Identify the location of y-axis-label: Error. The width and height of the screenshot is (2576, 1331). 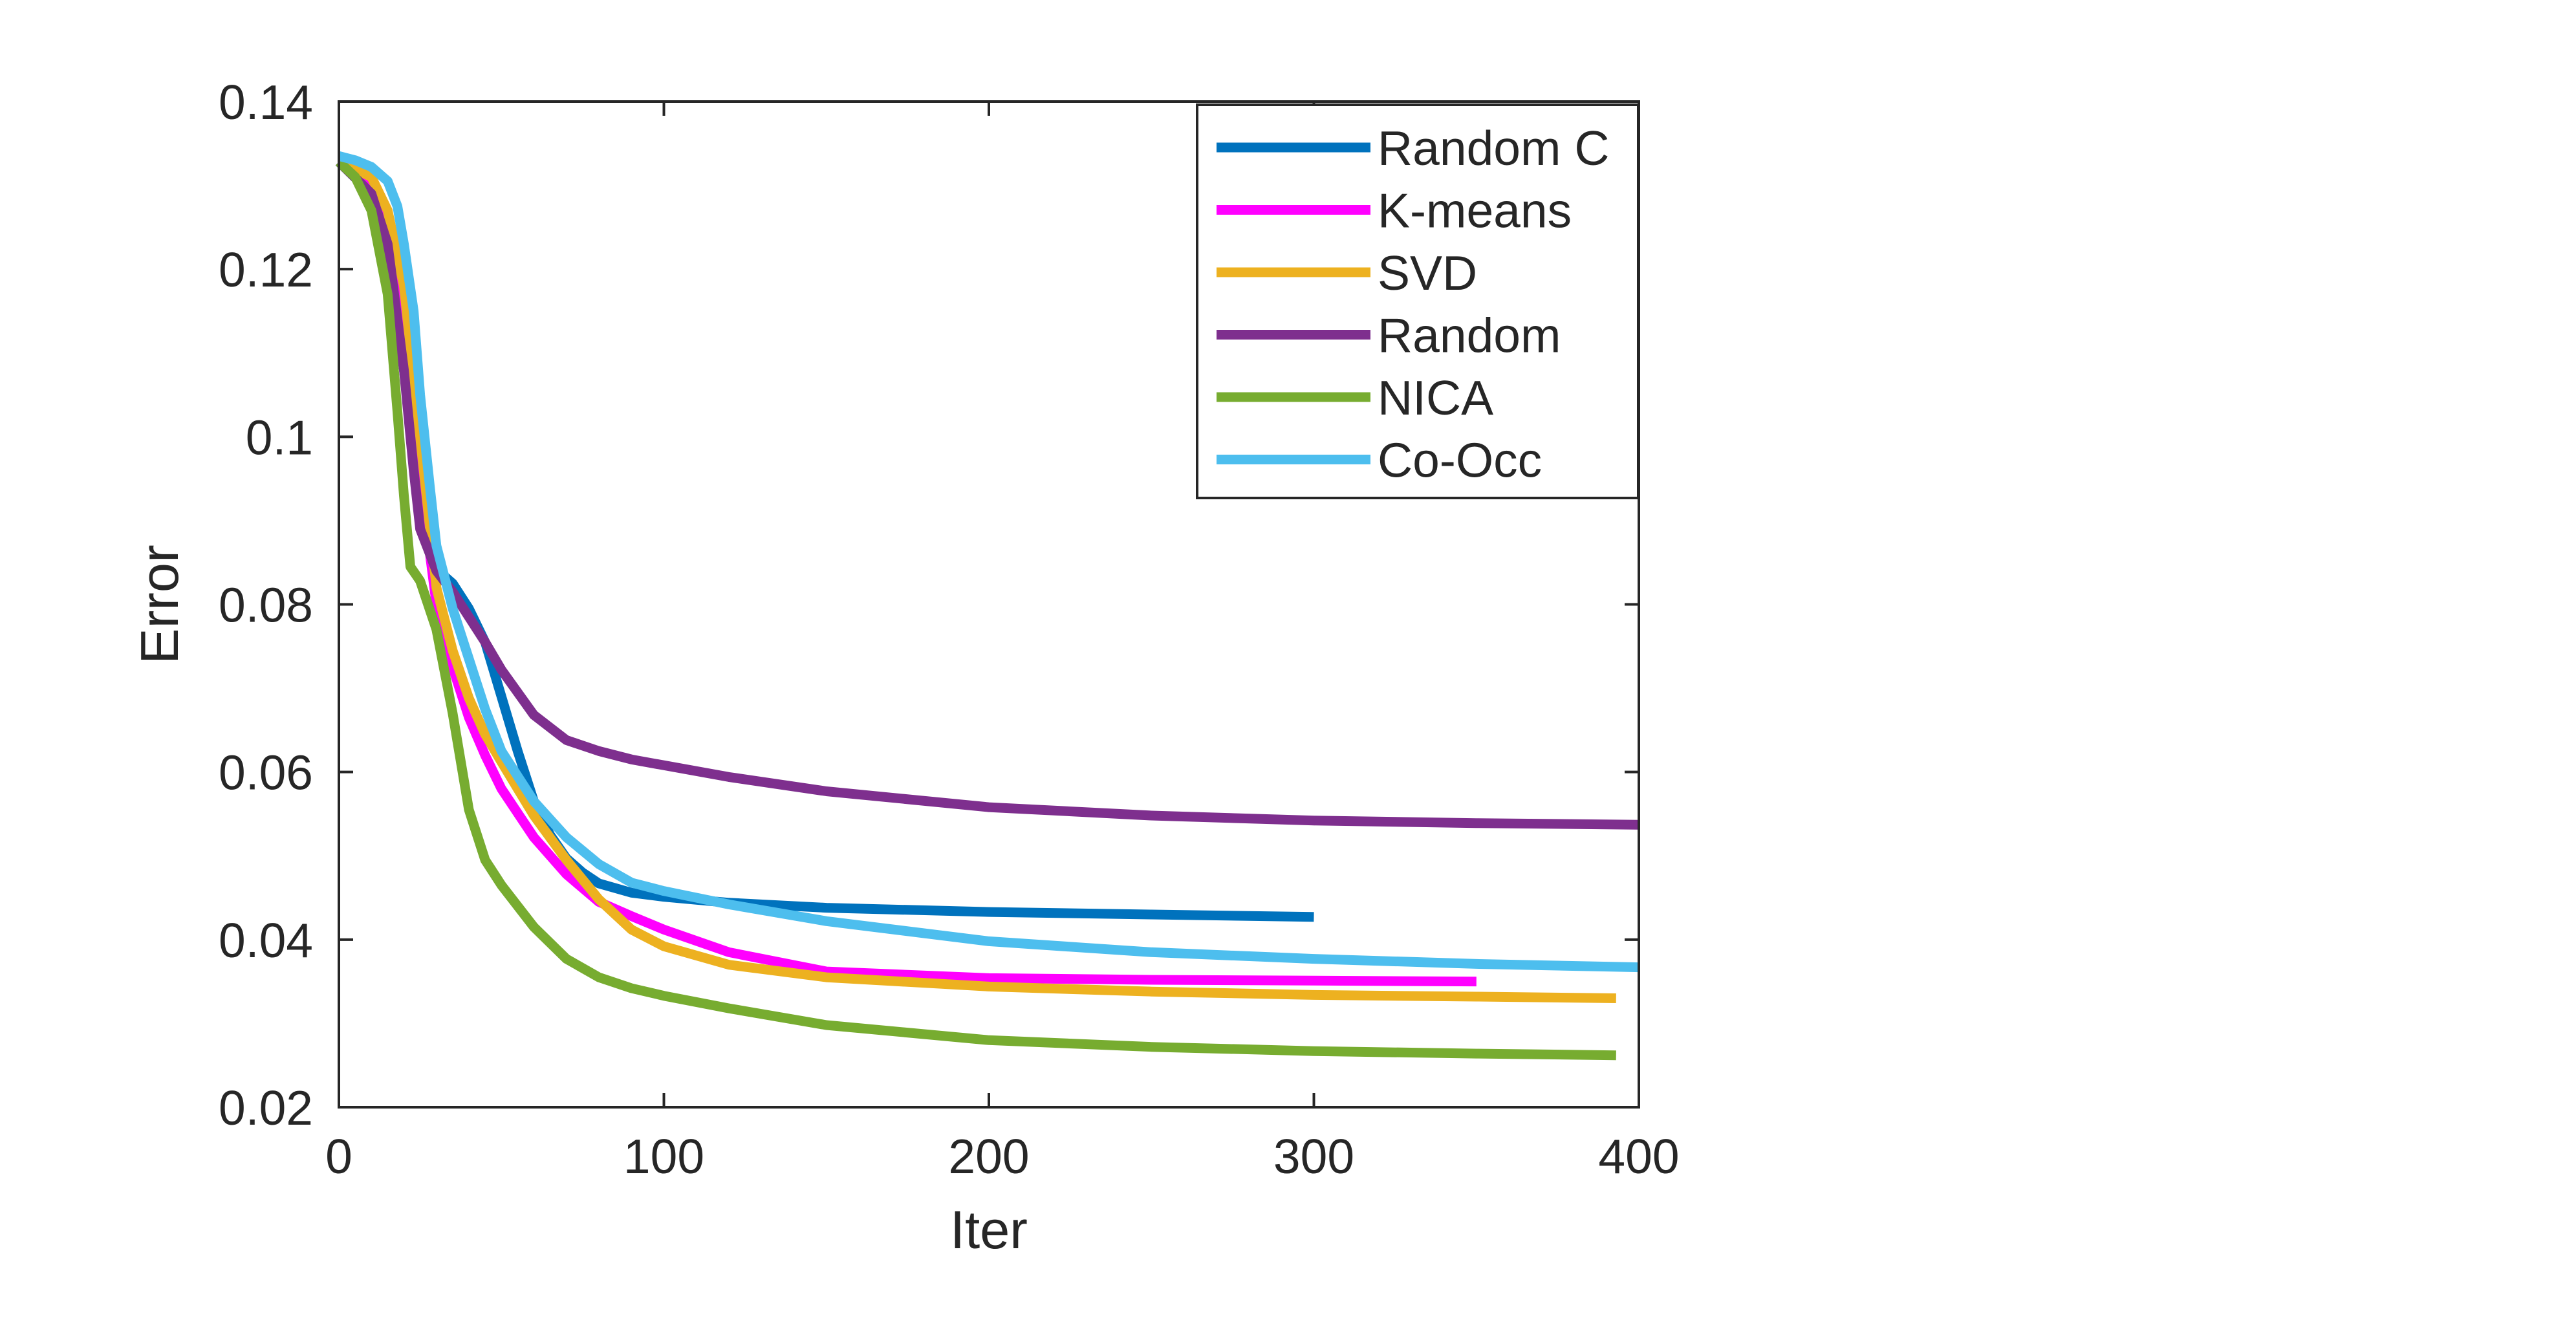
(159, 604).